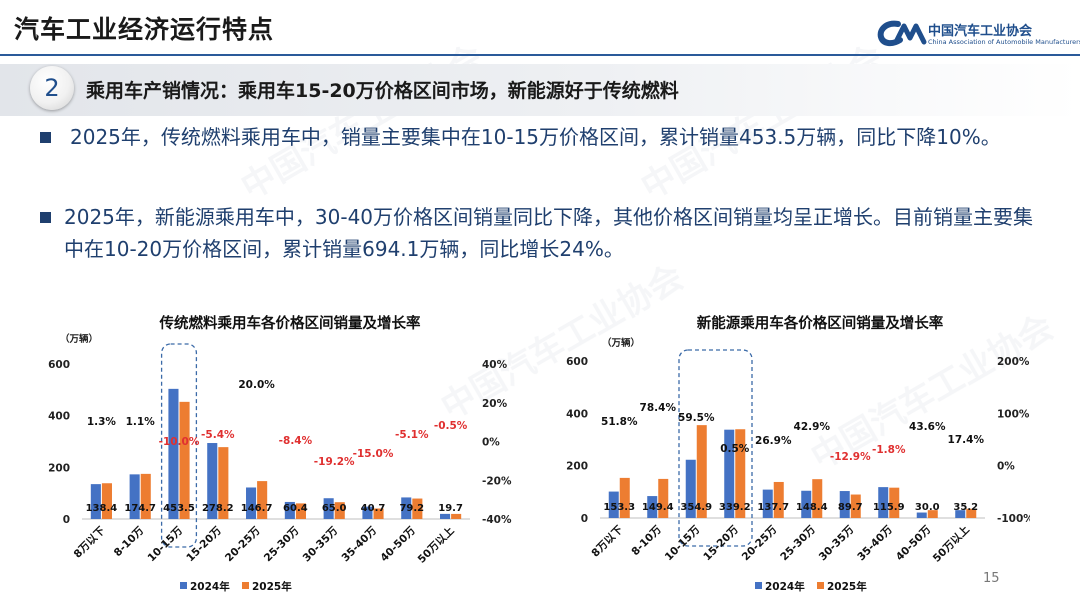 The height and width of the screenshot is (607, 1080). What do you see at coordinates (621, 343) in the screenshot?
I see `y-axis-unit: （万辆）` at bounding box center [621, 343].